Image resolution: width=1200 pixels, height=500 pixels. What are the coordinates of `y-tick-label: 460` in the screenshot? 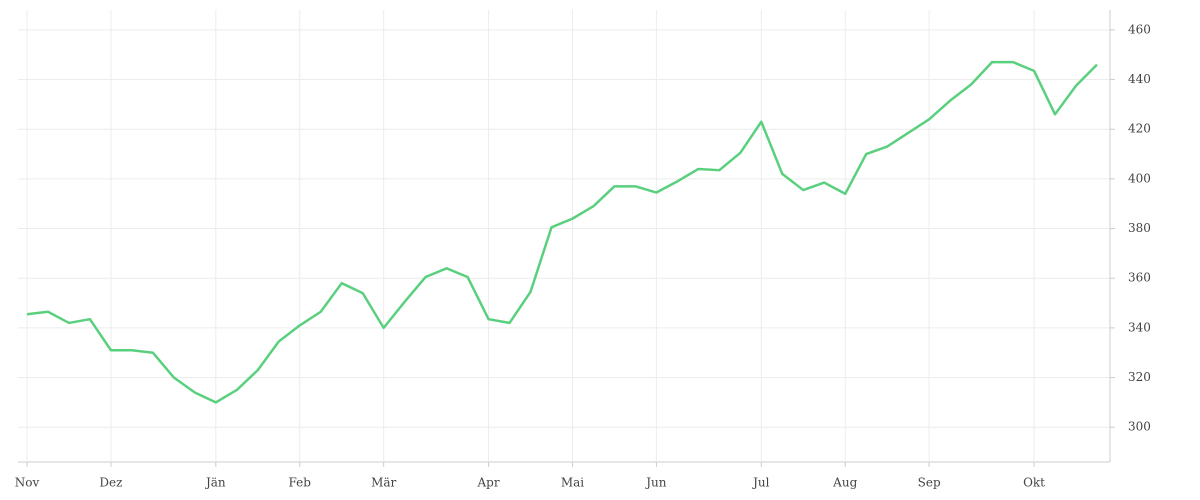 It's located at (1139, 29).